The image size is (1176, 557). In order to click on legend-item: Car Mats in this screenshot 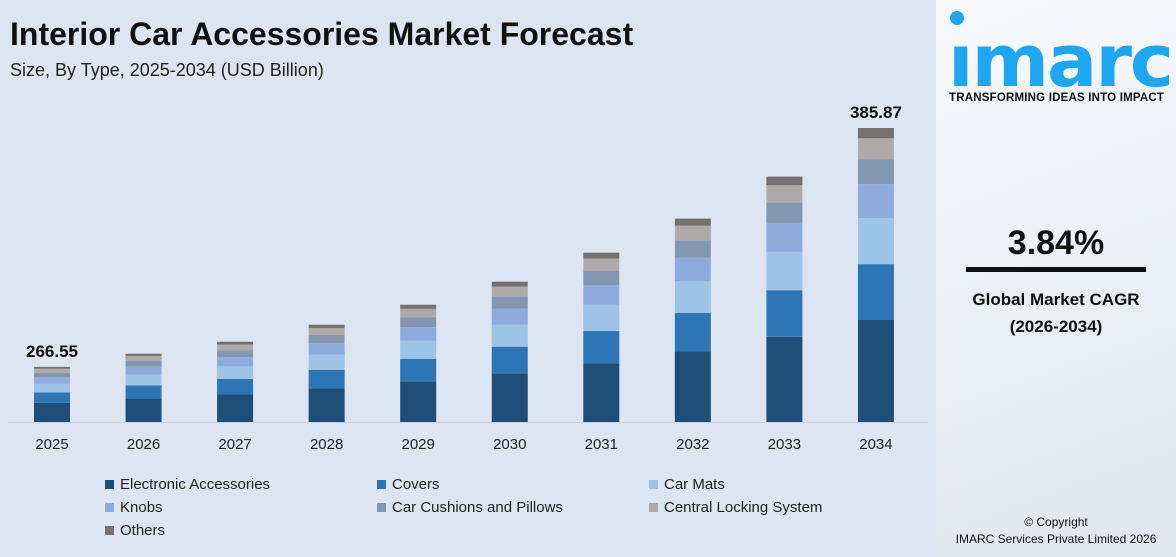, I will do `click(687, 484)`.